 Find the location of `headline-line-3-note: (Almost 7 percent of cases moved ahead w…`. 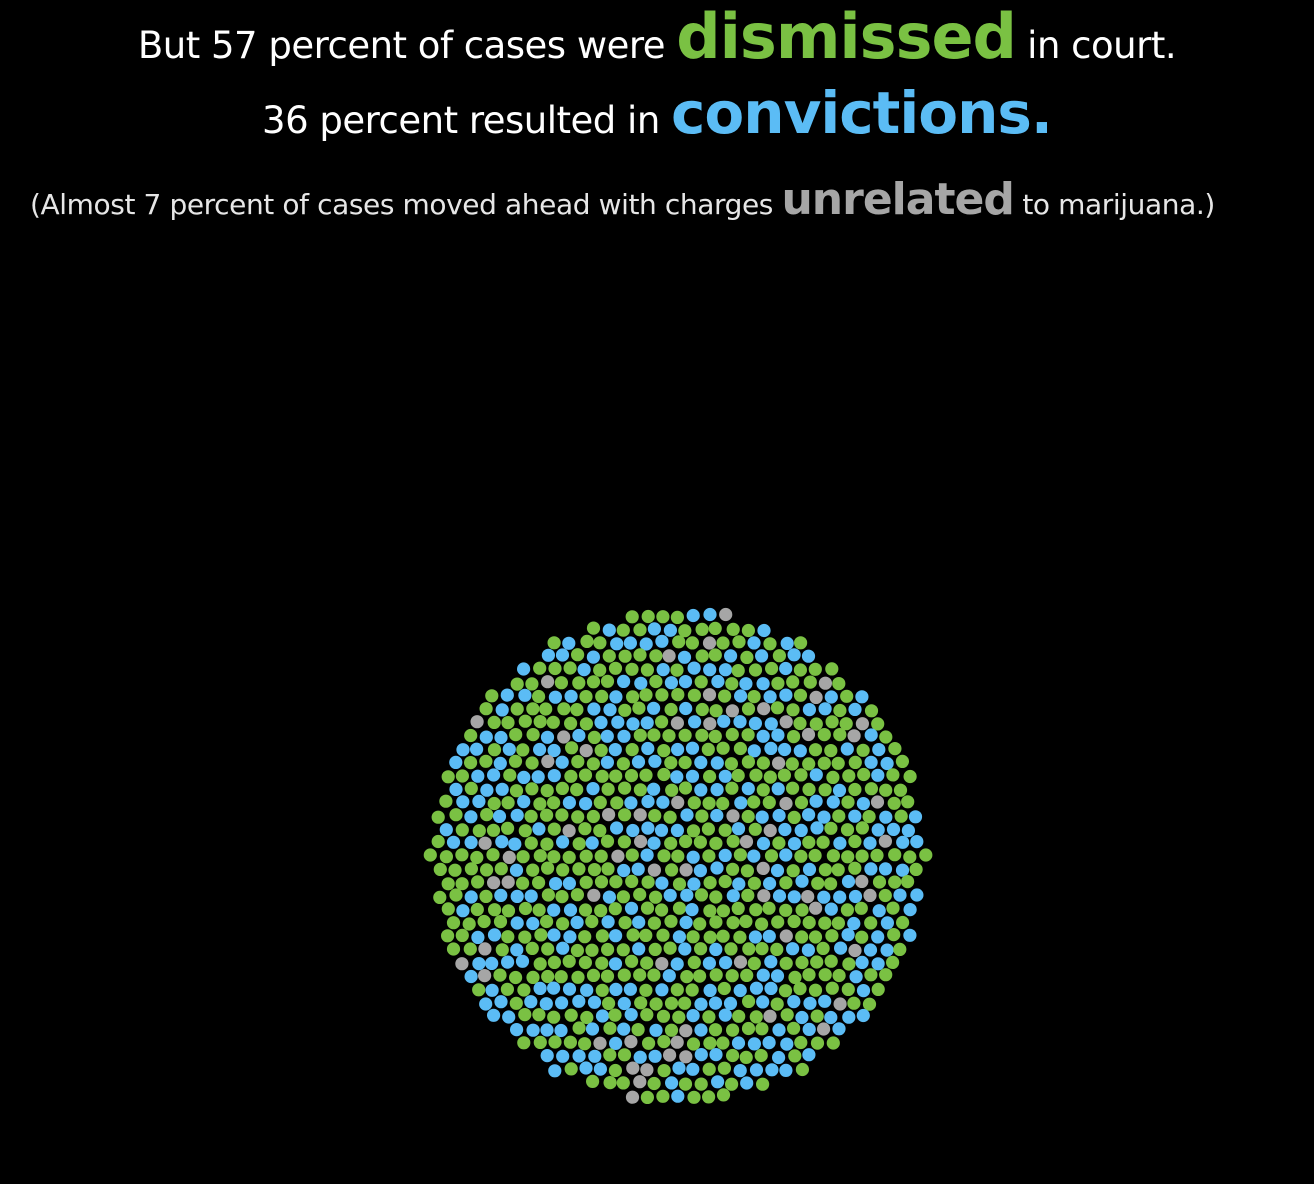

headline-line-3-note: (Almost 7 percent of cases moved ahead w… is located at coordinates (622, 202).